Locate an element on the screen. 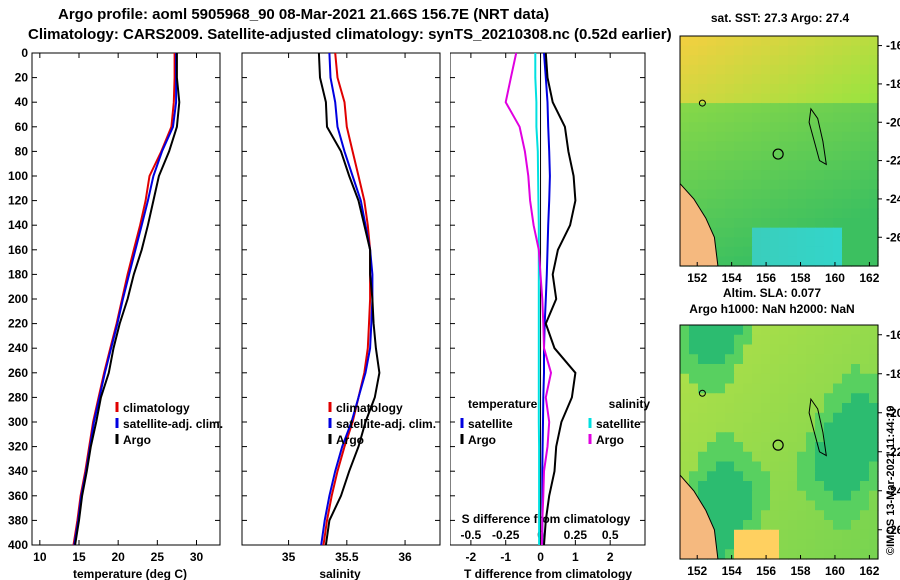 The image size is (900, 580). y-tick-label: -22 is located at coordinates (893, 452).